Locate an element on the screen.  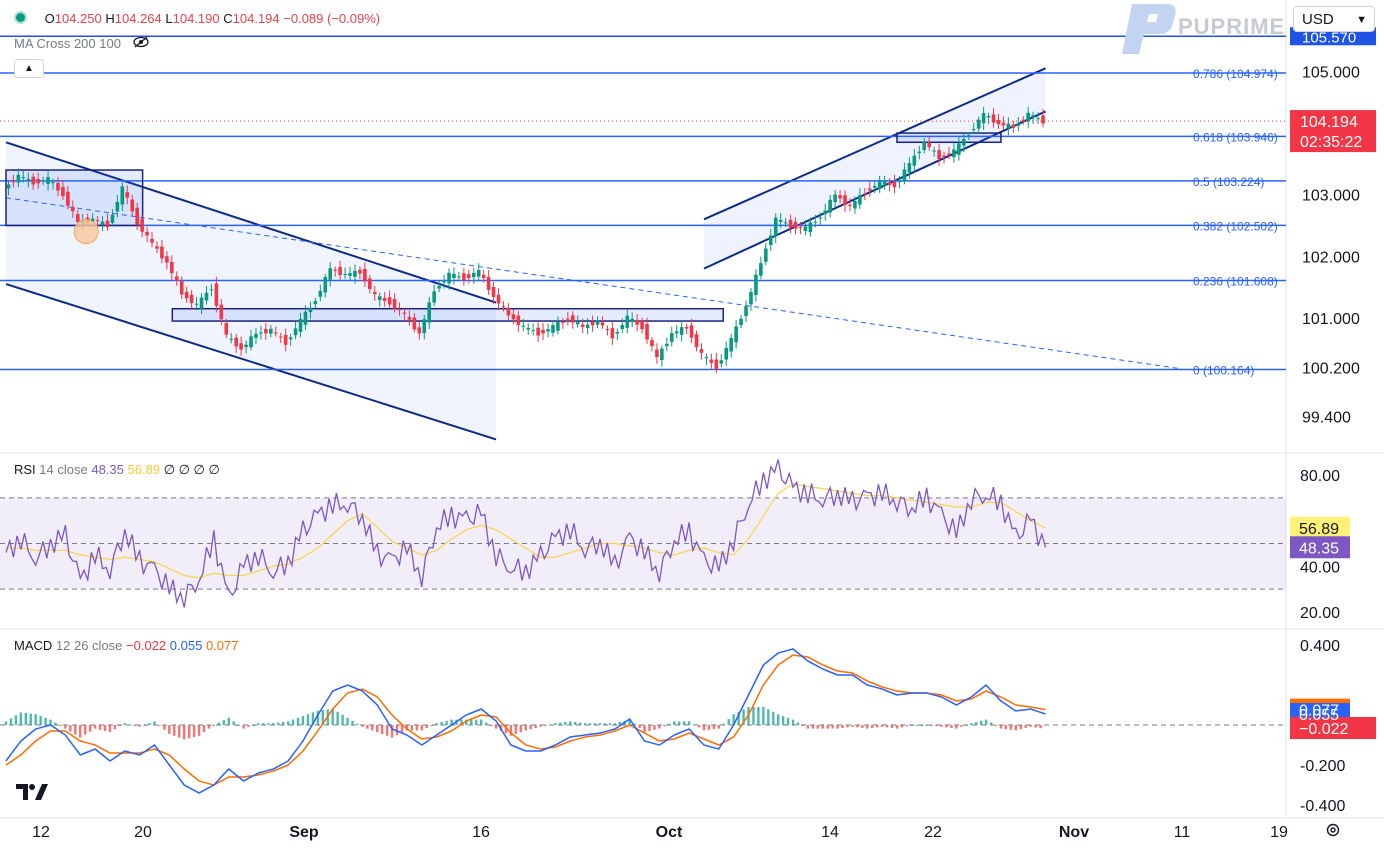
chevron-down-icon: ▼ is located at coordinates (1361, 20).